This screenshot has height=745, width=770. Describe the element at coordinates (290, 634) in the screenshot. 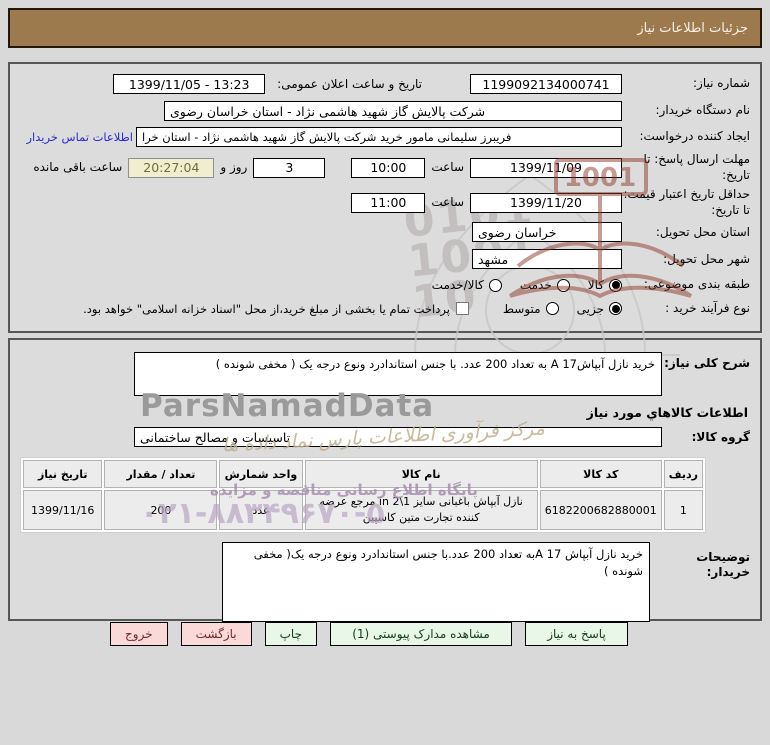

I see `print-button: چاپ` at that location.